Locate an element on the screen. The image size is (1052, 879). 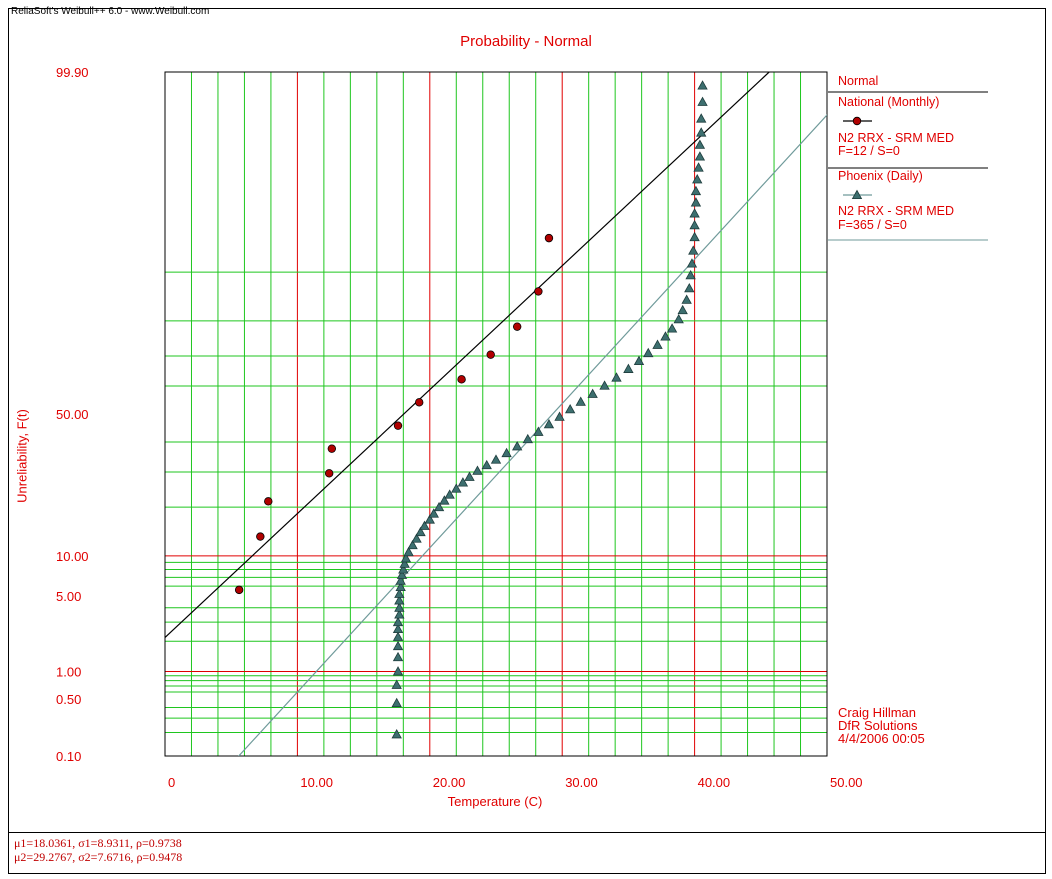
legend-entry-line2: F=12 / S=0 is located at coordinates (869, 151).